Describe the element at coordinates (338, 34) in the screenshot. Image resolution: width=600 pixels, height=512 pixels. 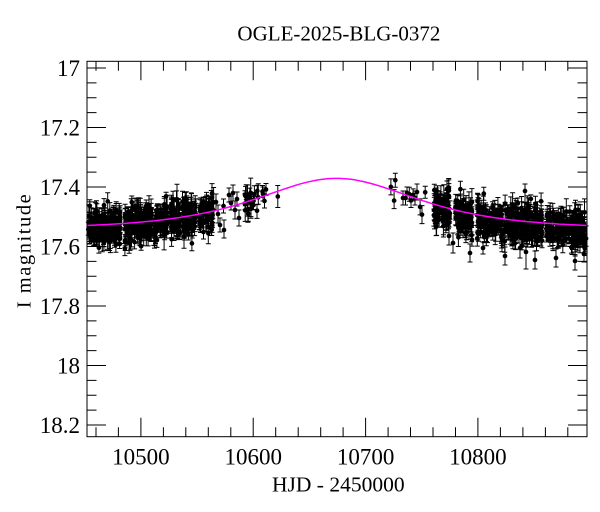
I see `svg-text: OGLE-2025-BLG-0372` at that location.